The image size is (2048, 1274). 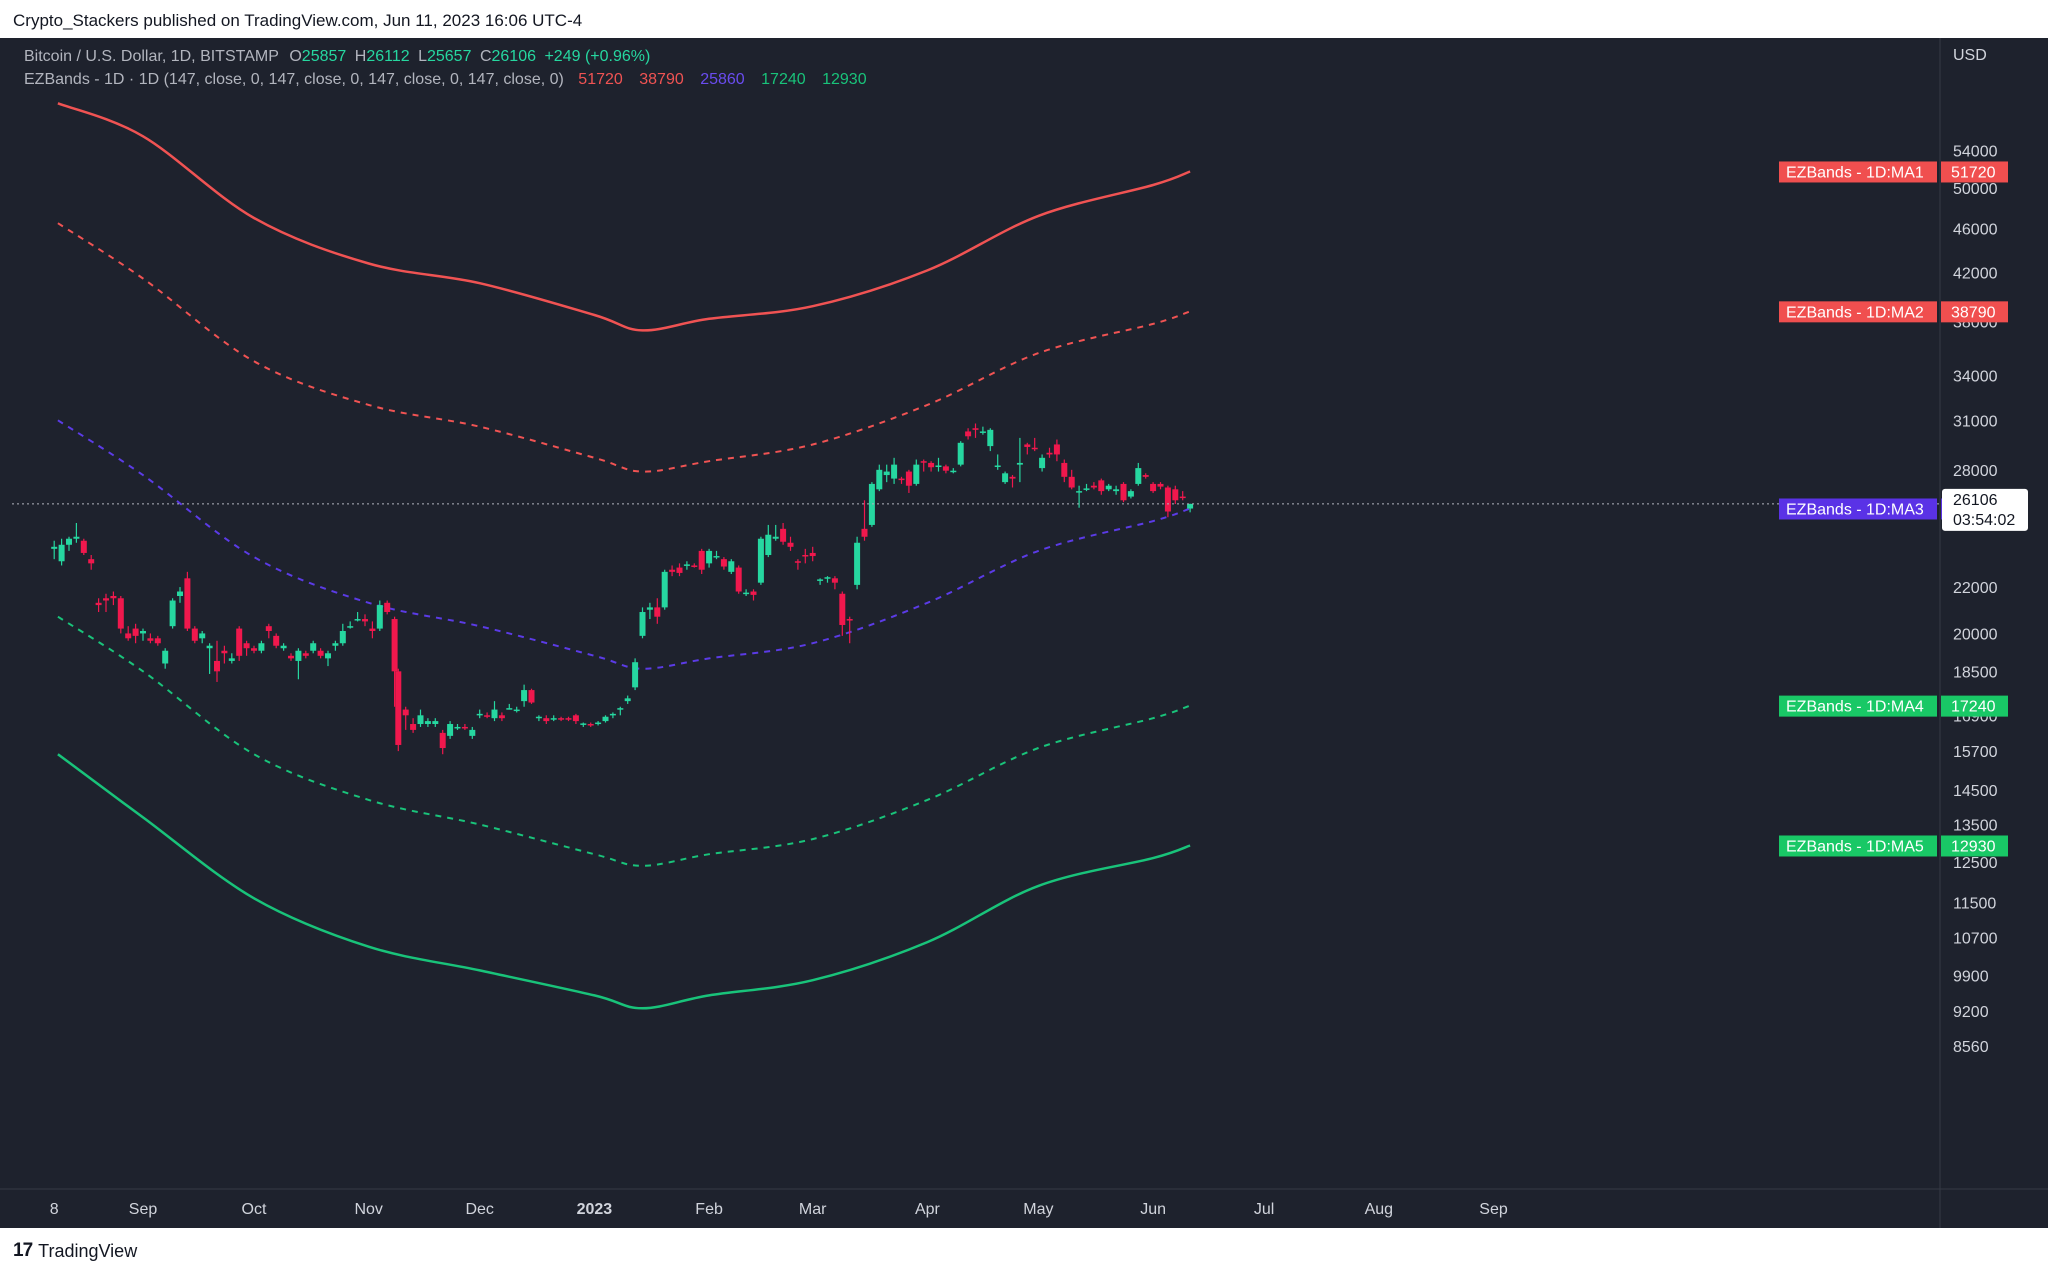 What do you see at coordinates (1973, 707) in the screenshot?
I see `ma-value-tag: 17240` at bounding box center [1973, 707].